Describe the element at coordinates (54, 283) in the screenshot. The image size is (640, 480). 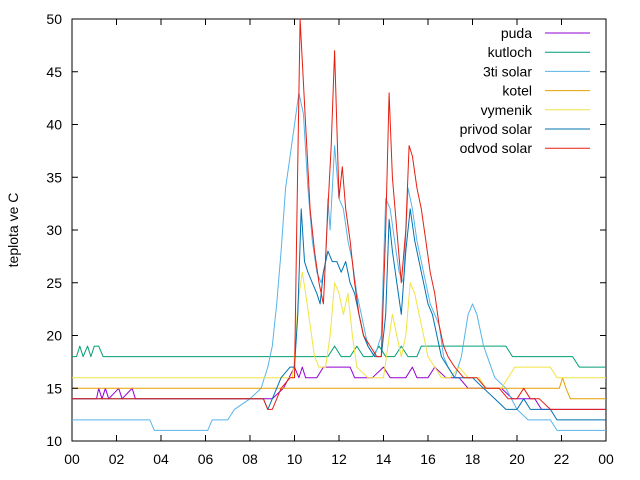
I see `y-tick-label: 25` at that location.